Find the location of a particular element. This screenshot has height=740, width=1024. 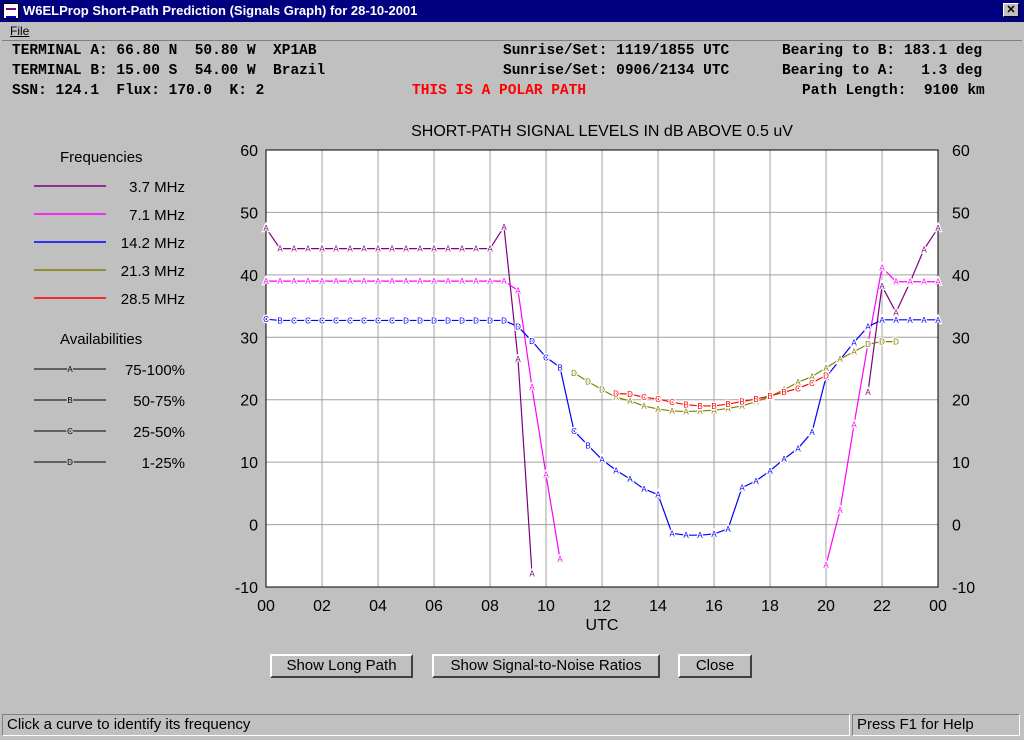

legend-frequency-label: 28.5 MHz is located at coordinates (153, 299).